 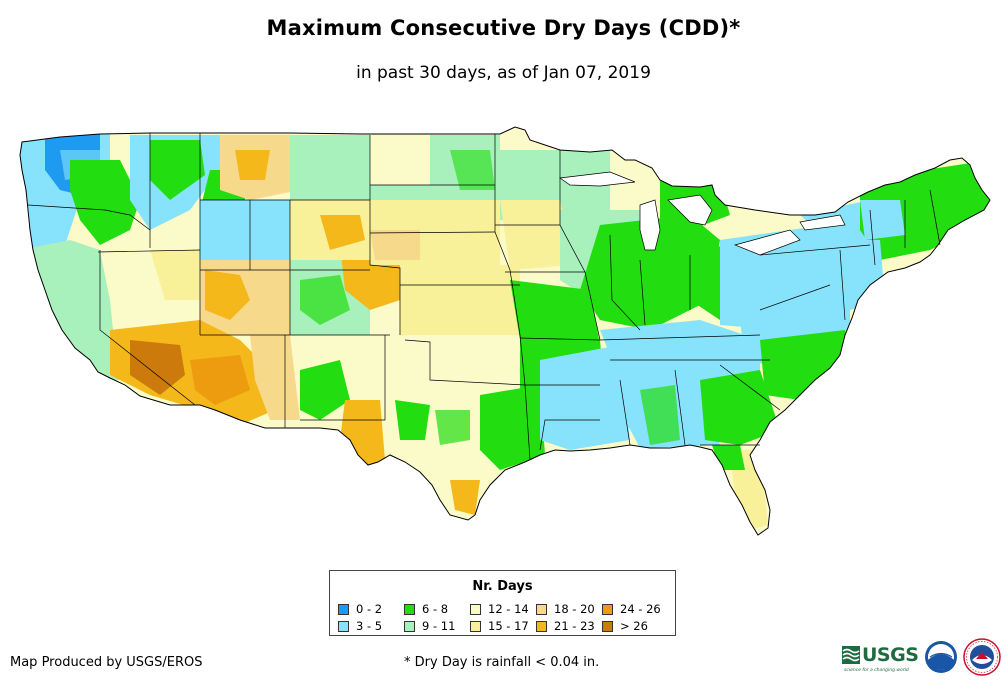 I want to click on legend-item: 24 - 26, so click(x=635, y=609).